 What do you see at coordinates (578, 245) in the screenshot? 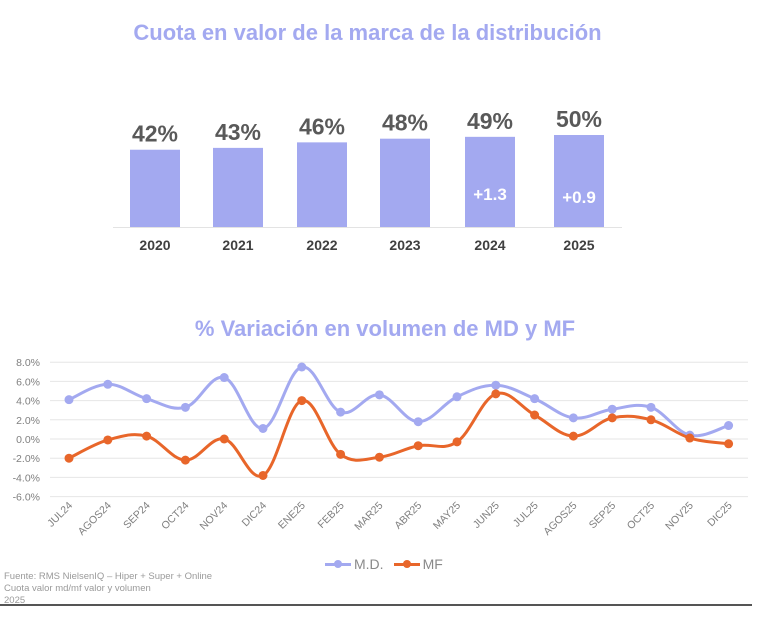
I see `bar-category-label: 2025` at bounding box center [578, 245].